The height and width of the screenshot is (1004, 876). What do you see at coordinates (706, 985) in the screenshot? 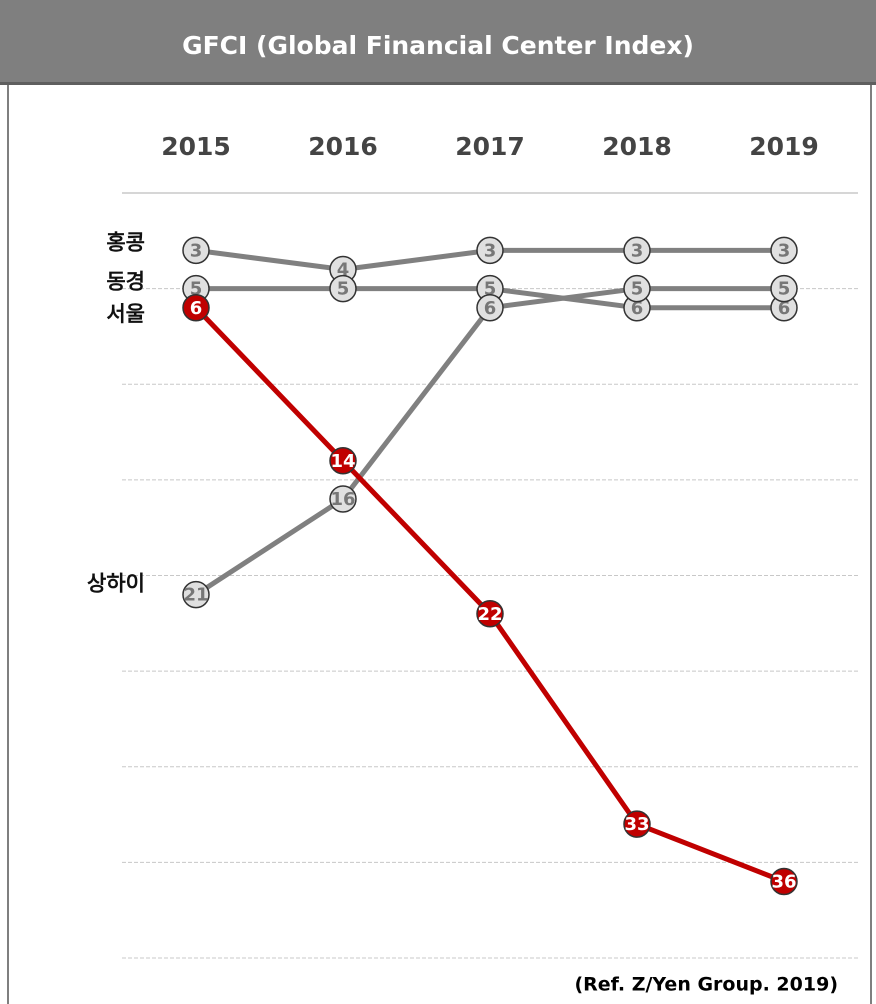
I see `note: (Ref. Z/Yen Group. 2019)` at bounding box center [706, 985].